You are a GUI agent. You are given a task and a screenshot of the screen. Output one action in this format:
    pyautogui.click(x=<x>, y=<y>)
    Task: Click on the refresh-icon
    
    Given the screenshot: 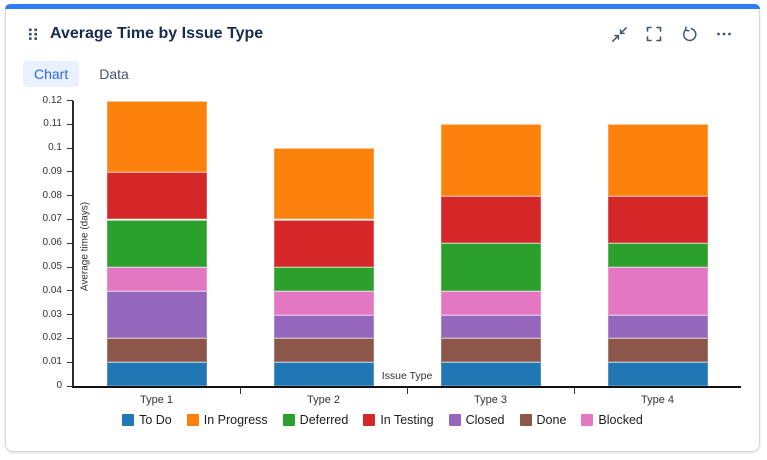 What is the action you would take?
    pyautogui.click(x=689, y=34)
    